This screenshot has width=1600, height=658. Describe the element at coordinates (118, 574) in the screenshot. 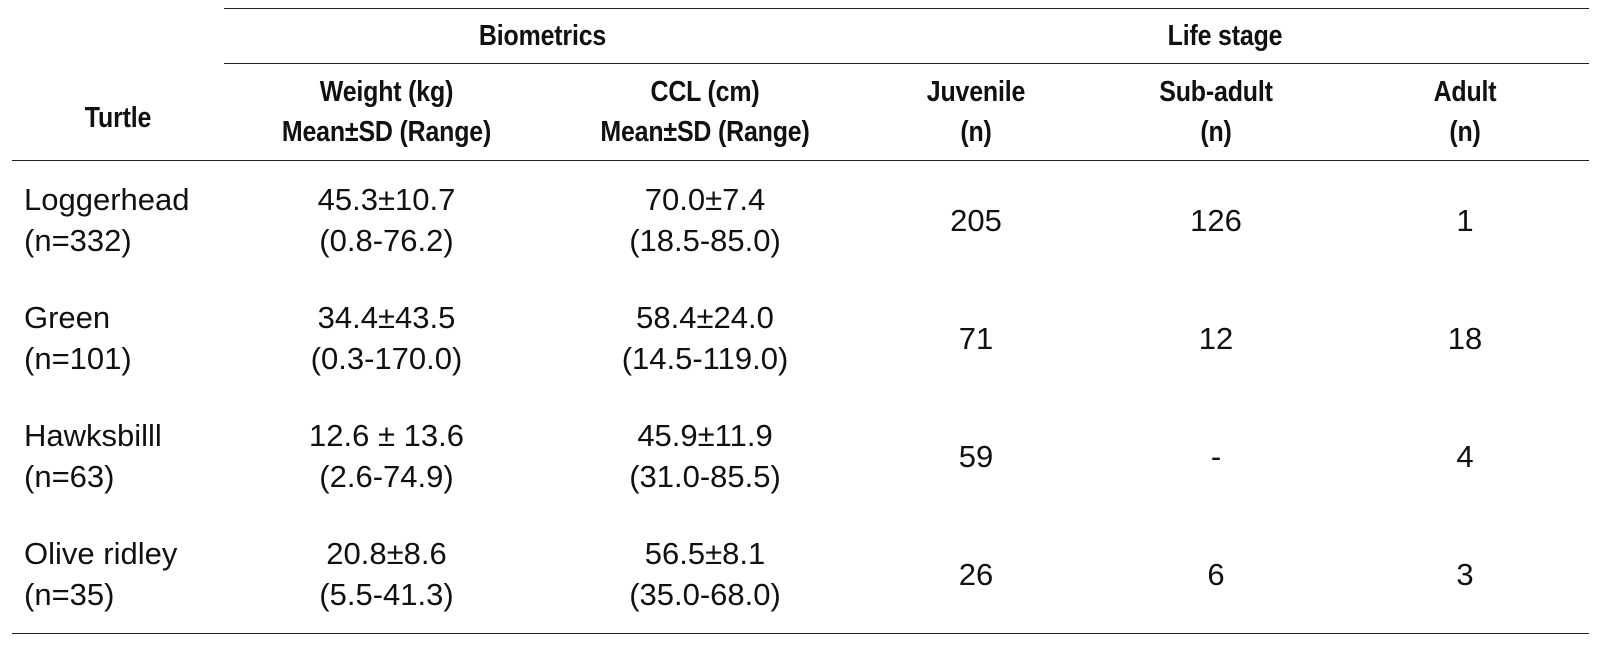

I see `turtle-name-cell: Olive ridley (n=35)` at that location.